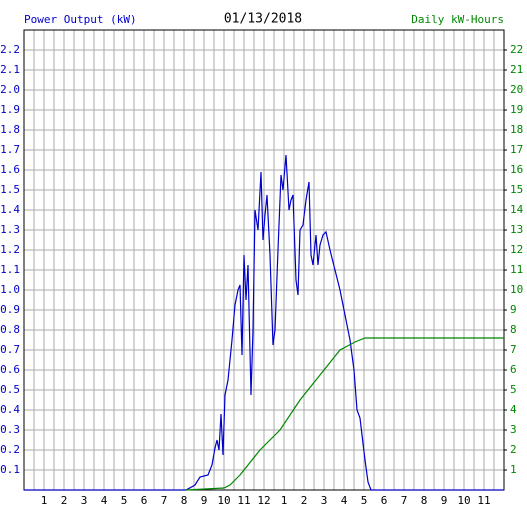  Describe the element at coordinates (516, 269) in the screenshot. I see `y2-tick-label: 11` at that location.